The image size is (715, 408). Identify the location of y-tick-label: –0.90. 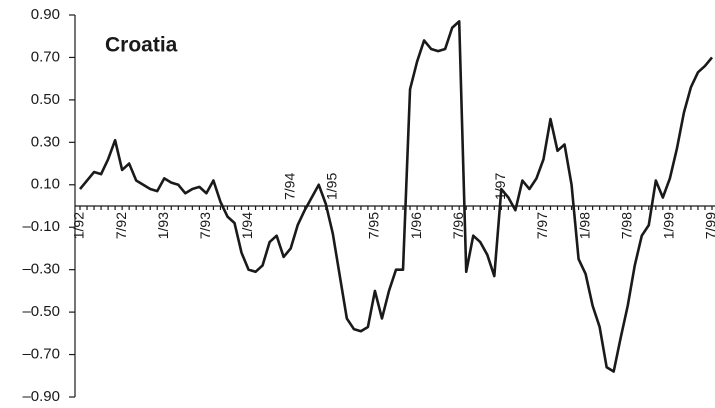
(41, 396).